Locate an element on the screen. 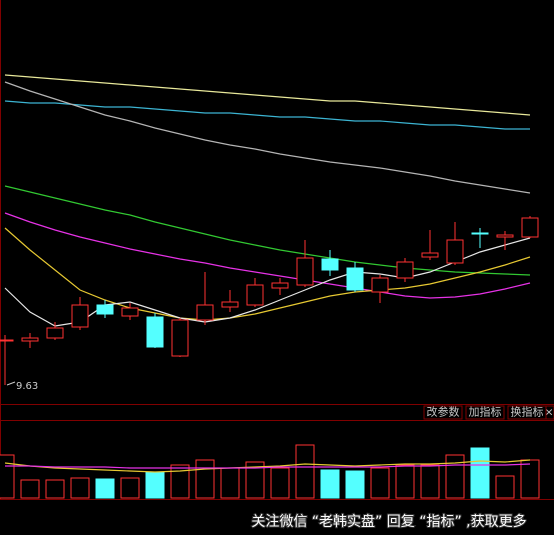 The image size is (554, 535). button-label: 改参数 is located at coordinates (443, 412).